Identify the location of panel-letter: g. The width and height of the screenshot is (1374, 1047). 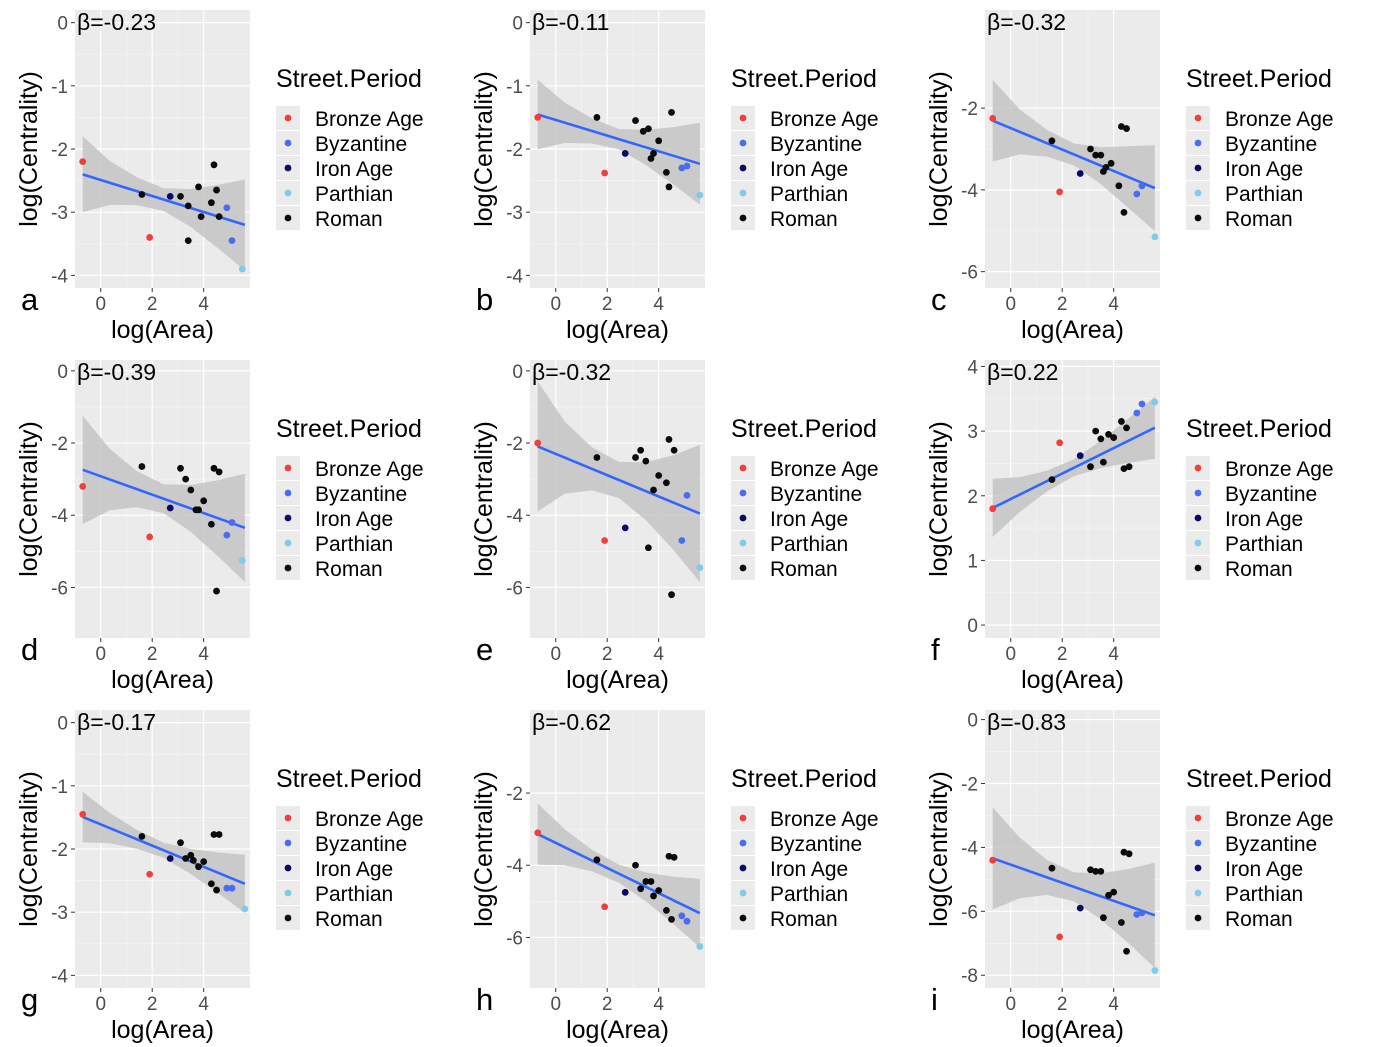
(29, 999).